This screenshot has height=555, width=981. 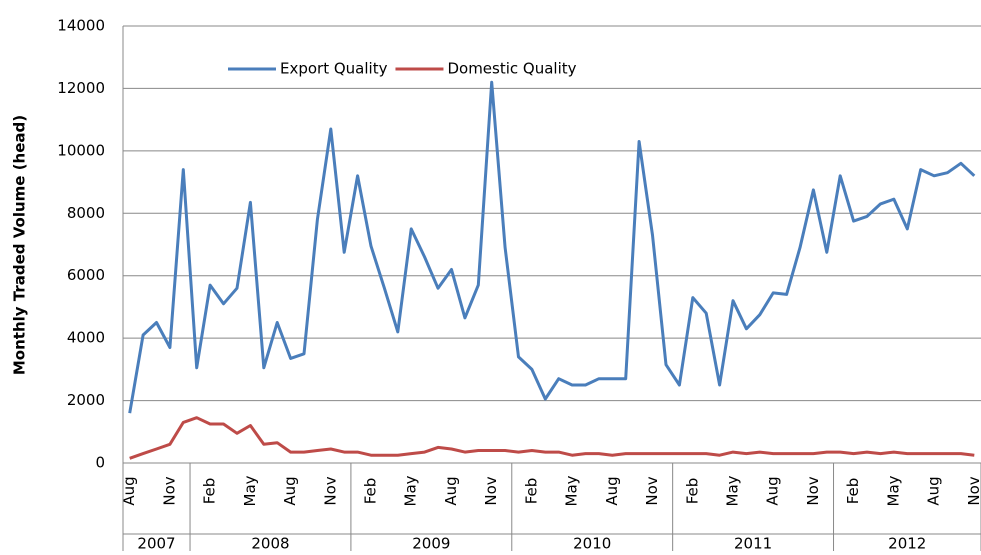 I want to click on y-tick-label: 2000, so click(x=86, y=400).